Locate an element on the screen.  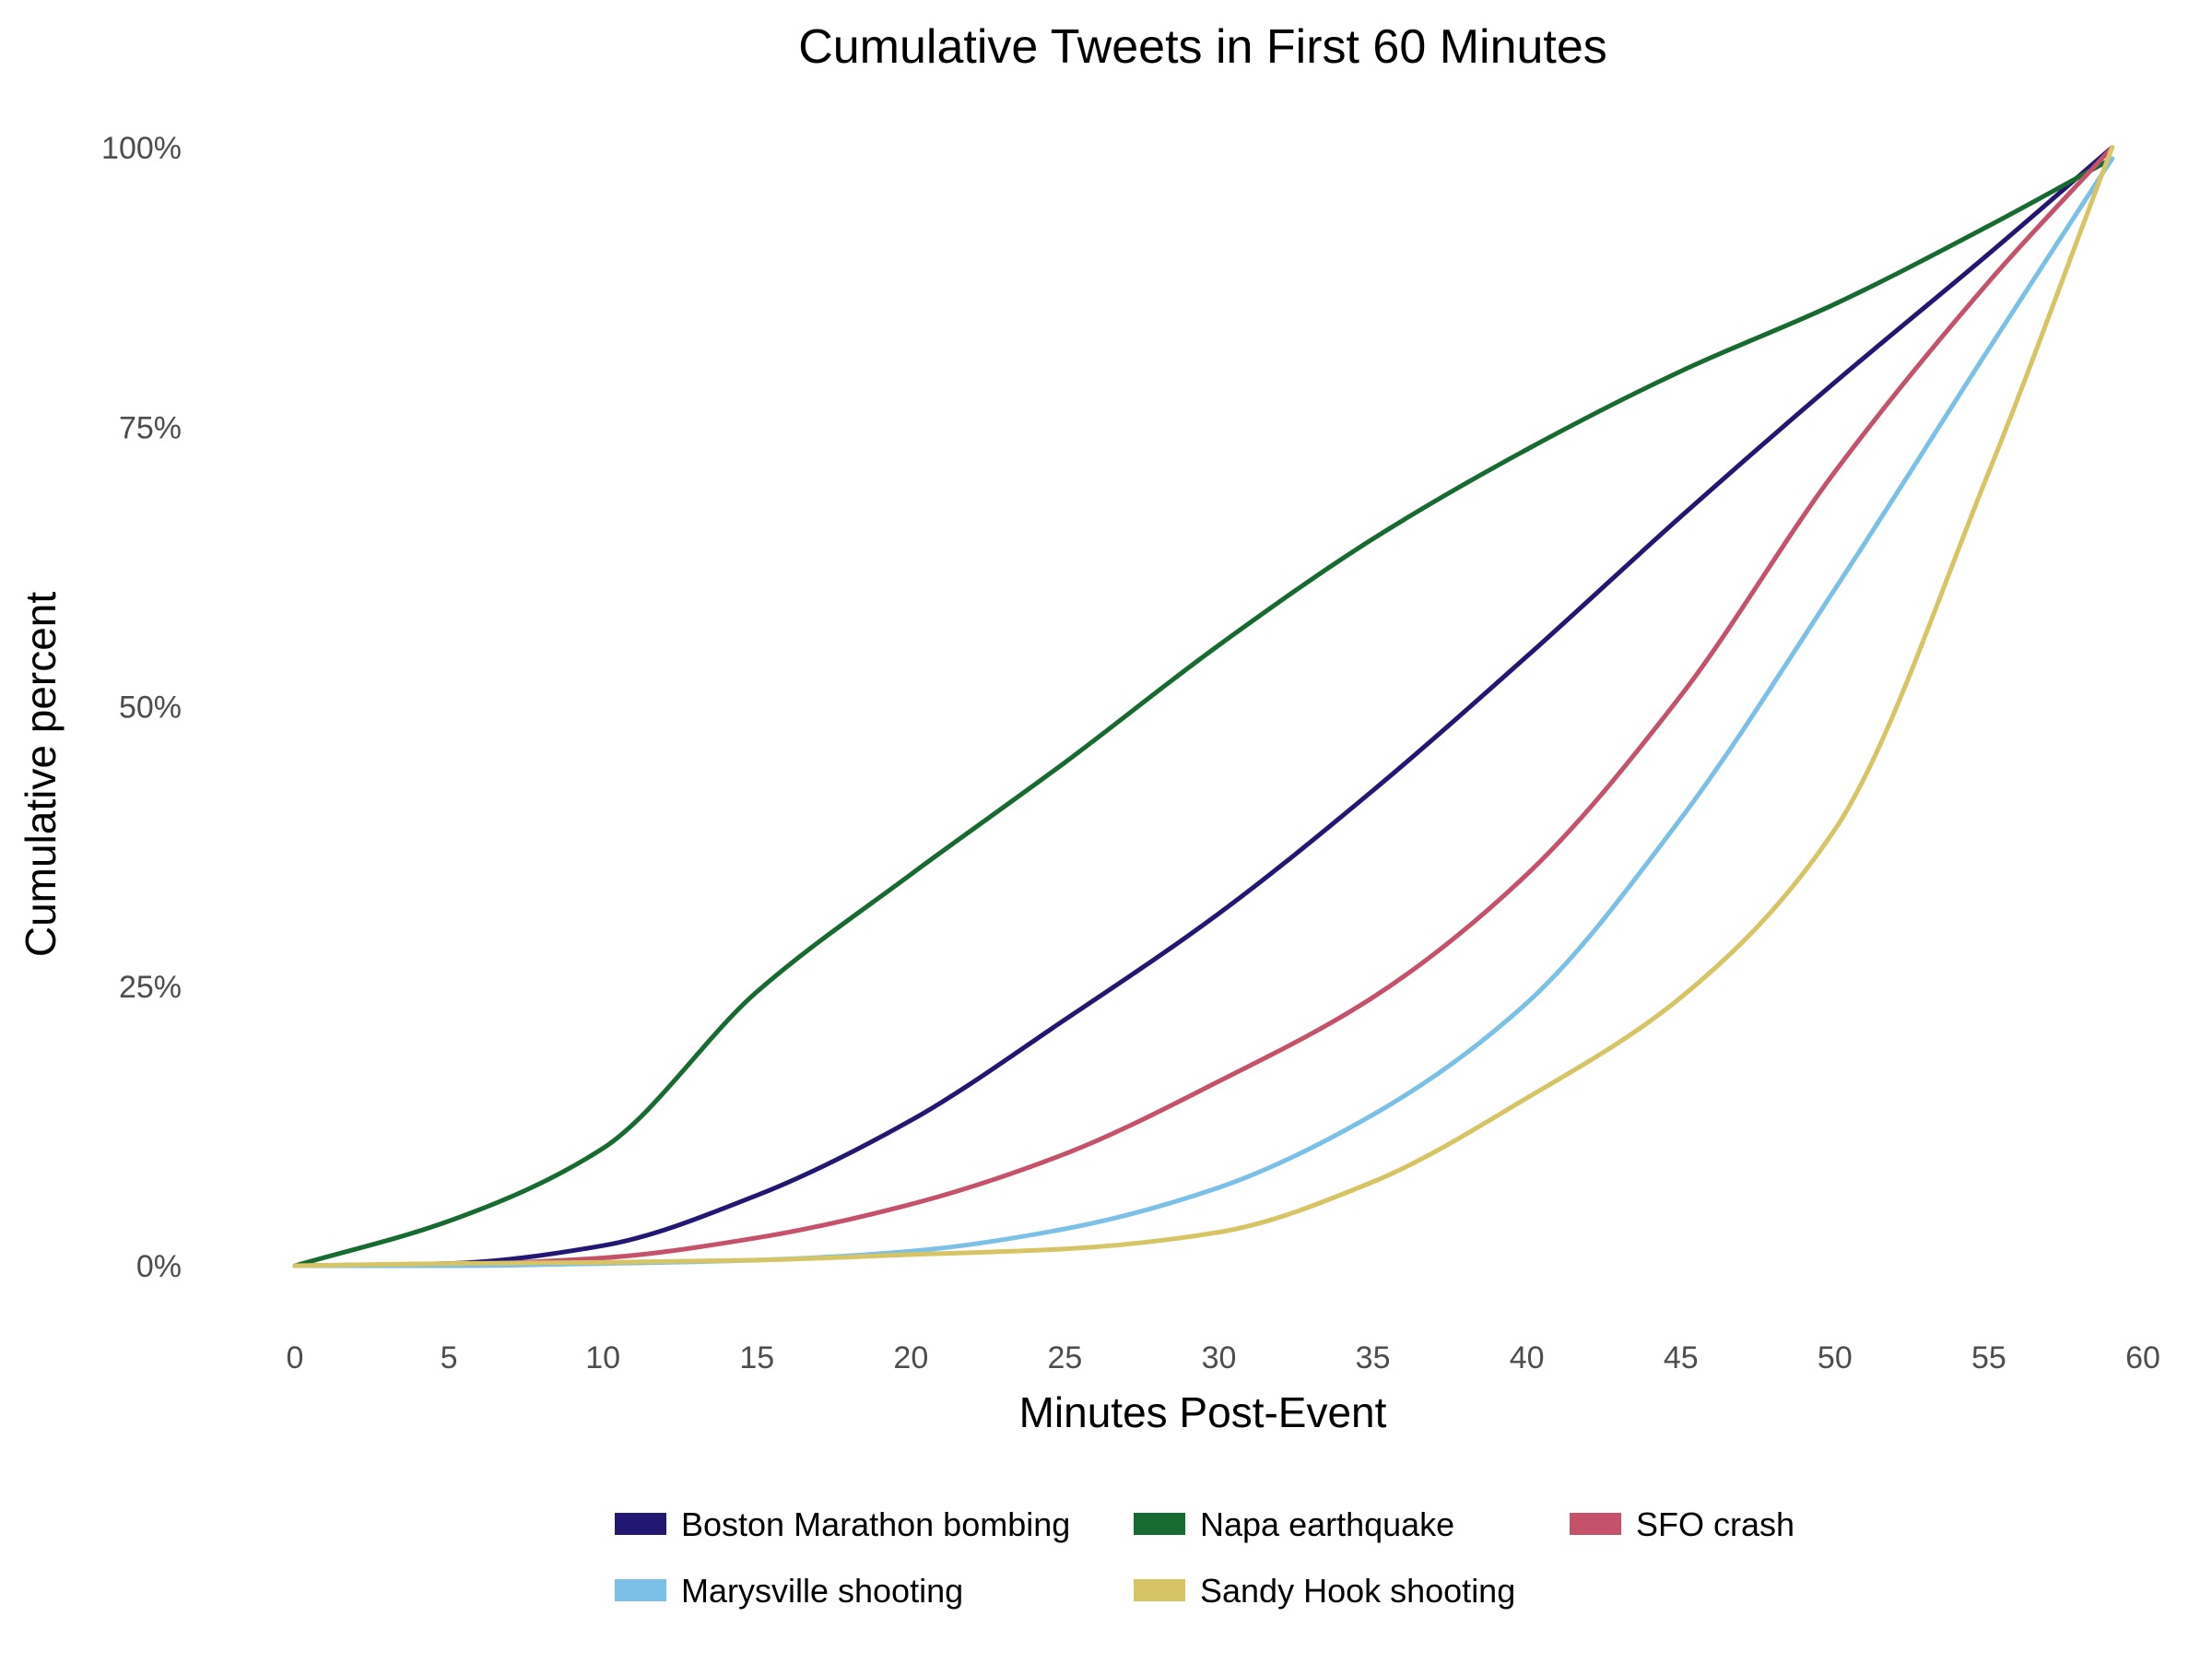
x-tick-label: 40 is located at coordinates (1527, 1357).